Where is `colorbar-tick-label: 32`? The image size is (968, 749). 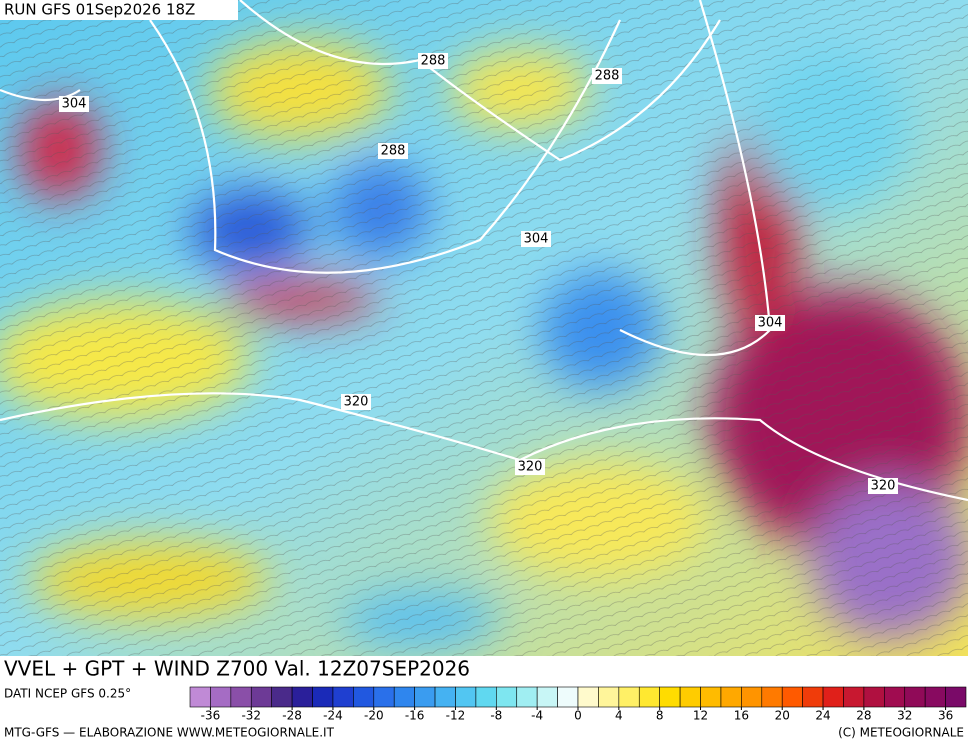
colorbar-tick-label: 32 is located at coordinates (904, 716).